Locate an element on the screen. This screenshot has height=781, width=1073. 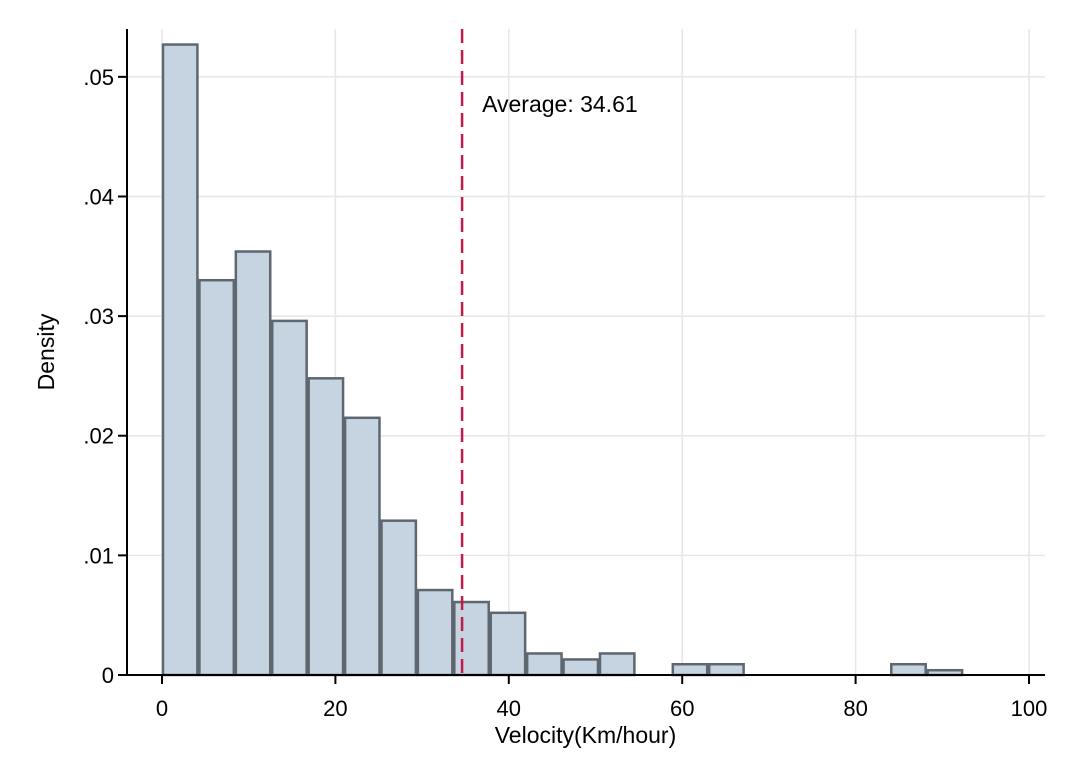
x-tick-label: 0 is located at coordinates (162, 708).